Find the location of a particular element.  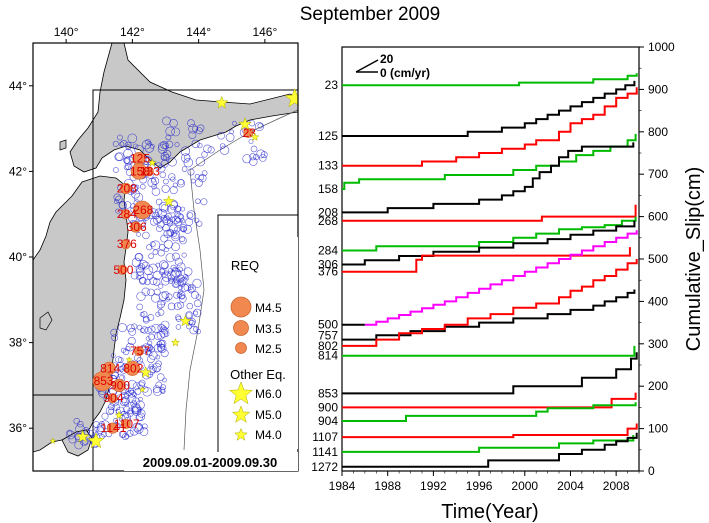

lon-tick-label: 142° is located at coordinates (132, 32).